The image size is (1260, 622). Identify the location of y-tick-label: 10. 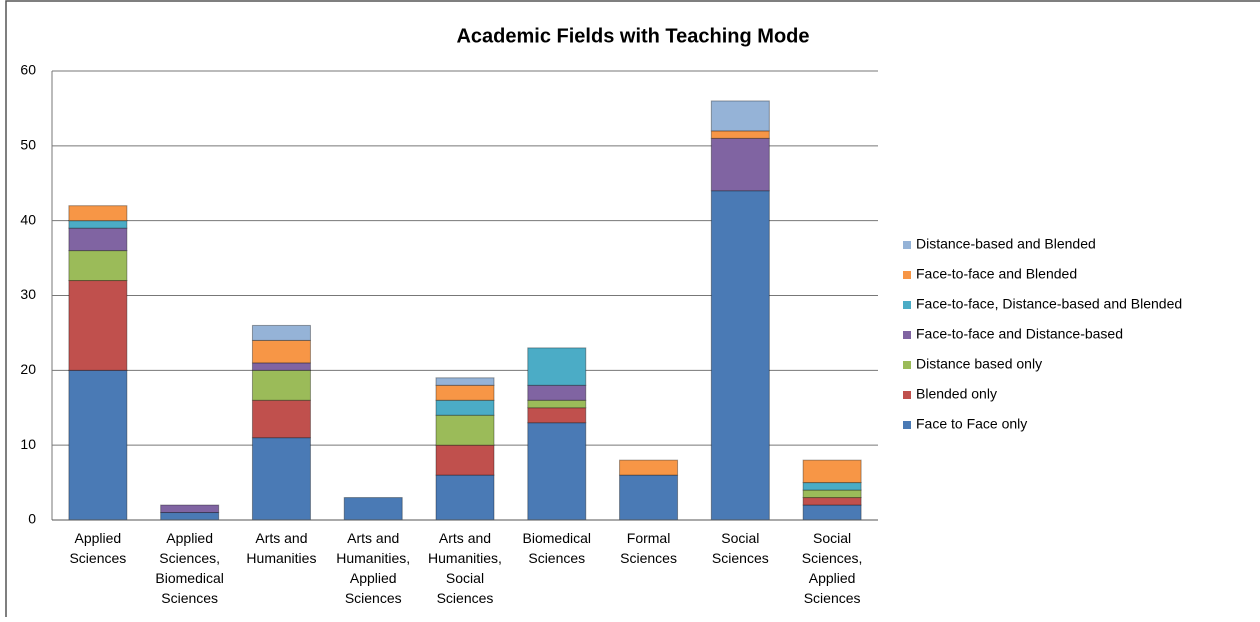
(28, 444).